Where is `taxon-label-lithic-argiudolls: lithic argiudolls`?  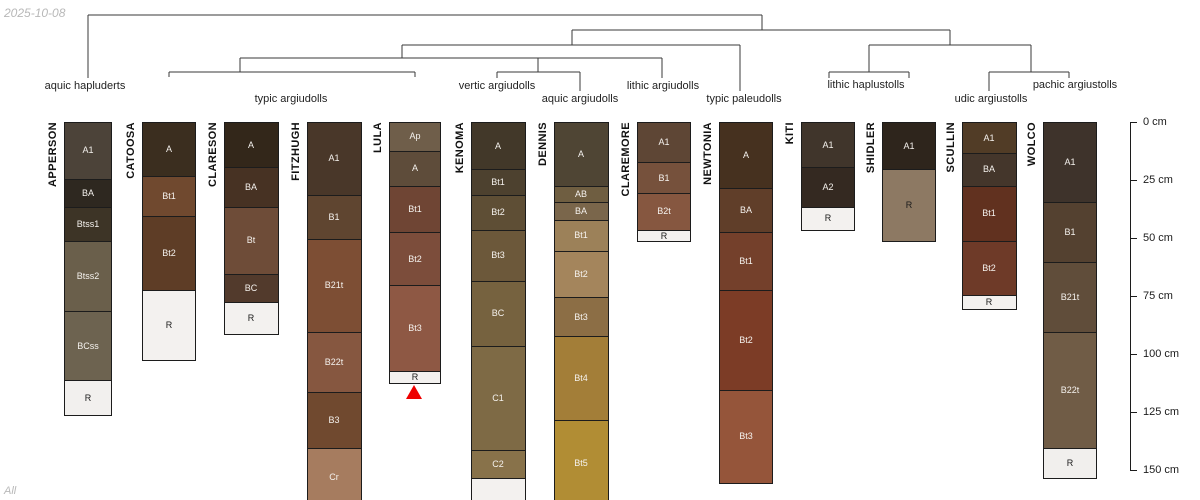
taxon-label-lithic-argiudolls: lithic argiudolls is located at coordinates (663, 86).